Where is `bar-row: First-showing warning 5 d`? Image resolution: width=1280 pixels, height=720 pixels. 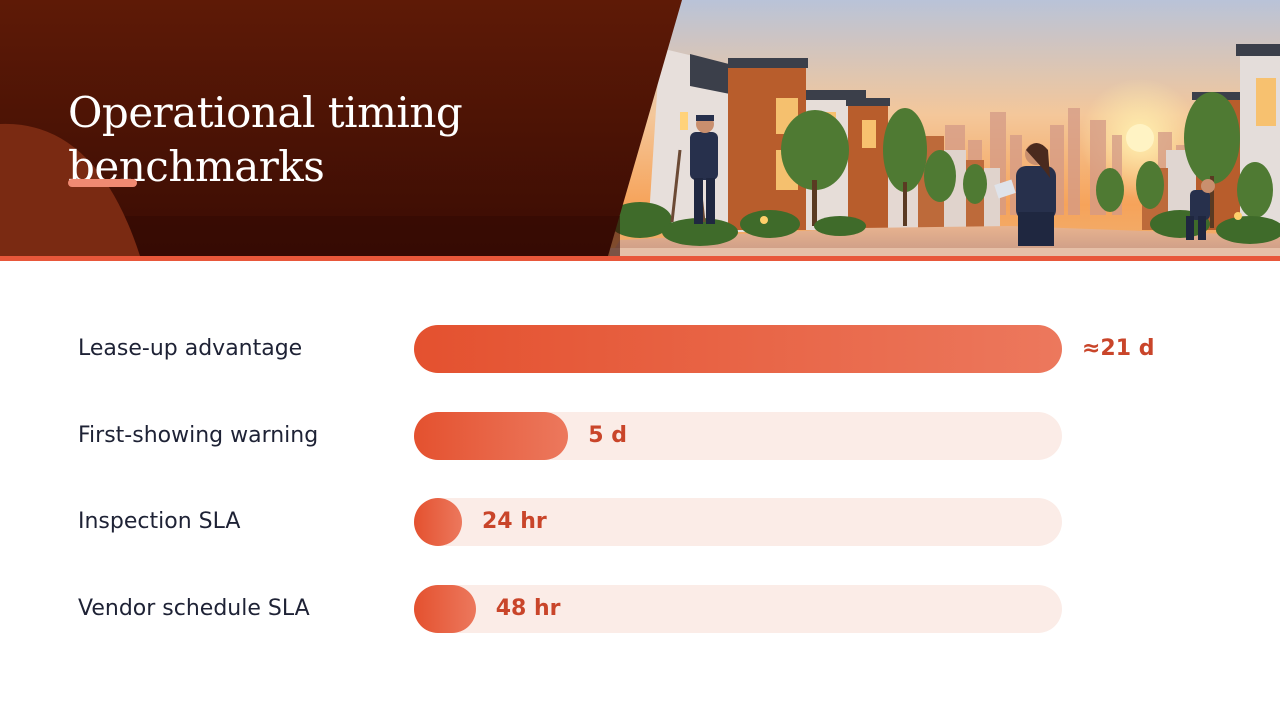 bar-row: First-showing warning 5 d is located at coordinates (640, 435).